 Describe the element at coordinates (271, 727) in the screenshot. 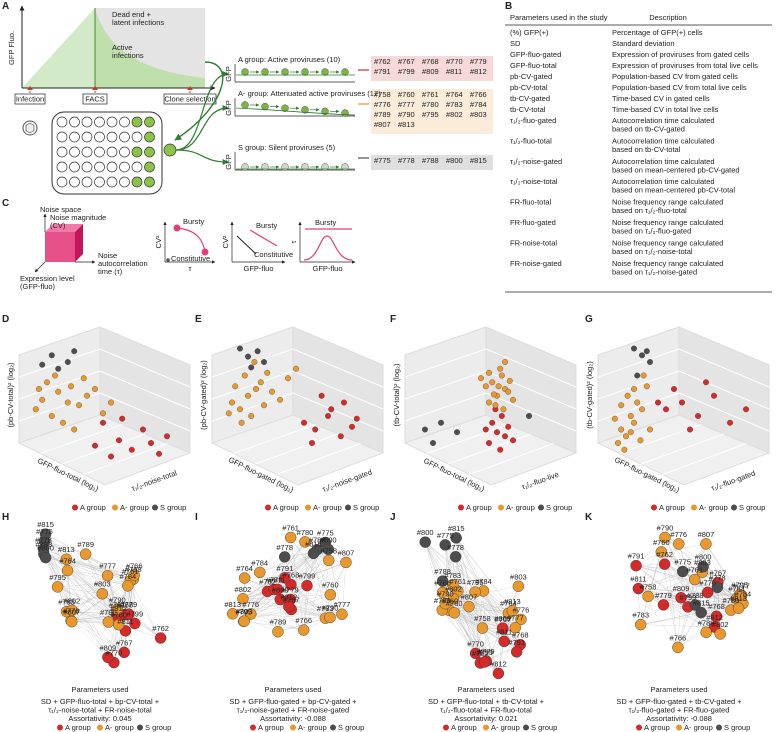

I see `legend-label: A group` at that location.